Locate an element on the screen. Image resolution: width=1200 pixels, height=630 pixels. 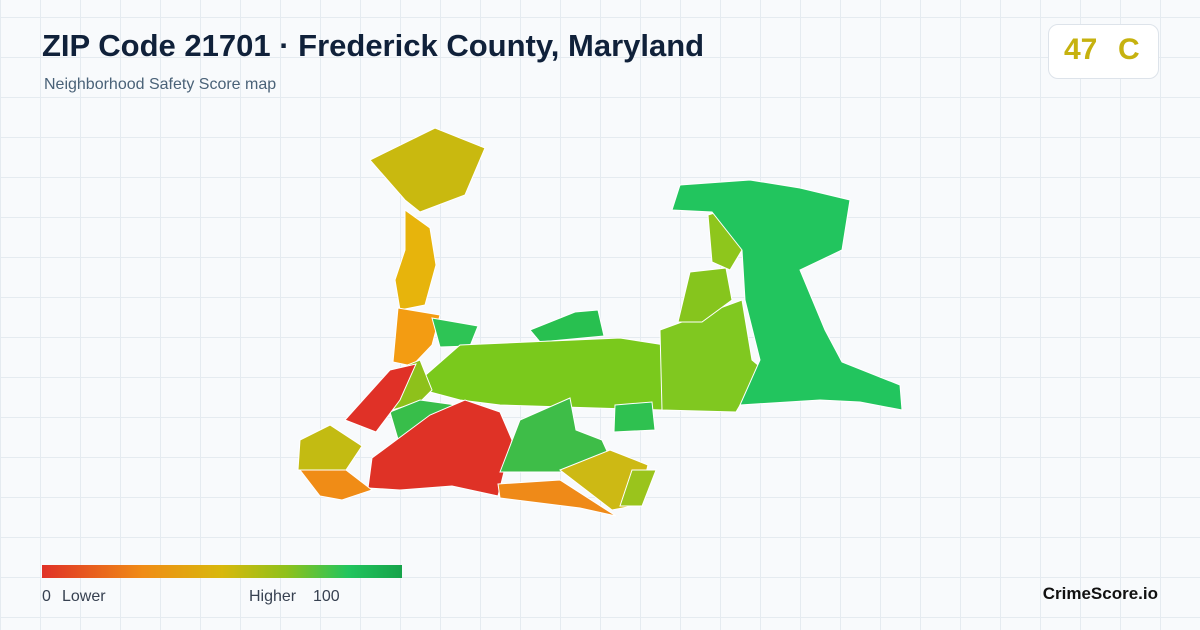
score-badge is located at coordinates (1103, 51).